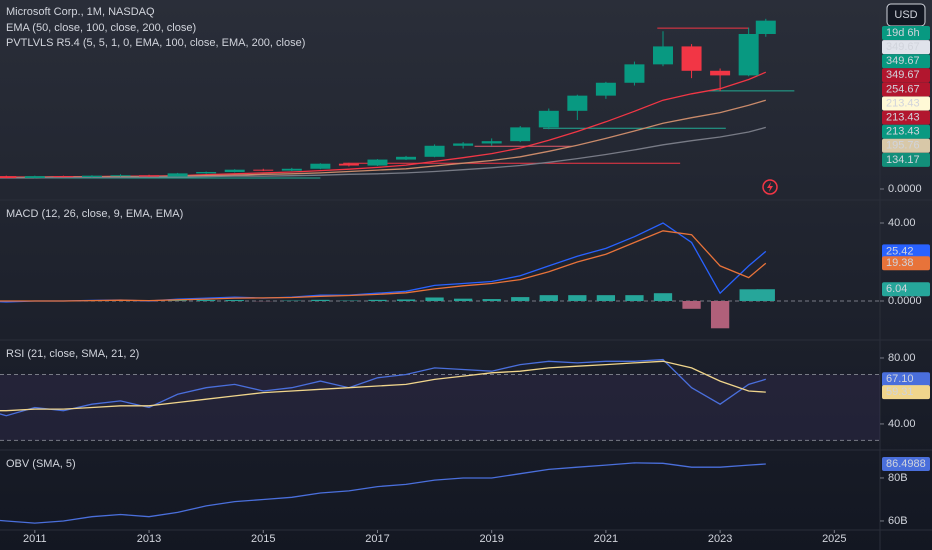 This screenshot has height=550, width=932. What do you see at coordinates (898, 521) in the screenshot?
I see `y-tick-label: 60B` at bounding box center [898, 521].